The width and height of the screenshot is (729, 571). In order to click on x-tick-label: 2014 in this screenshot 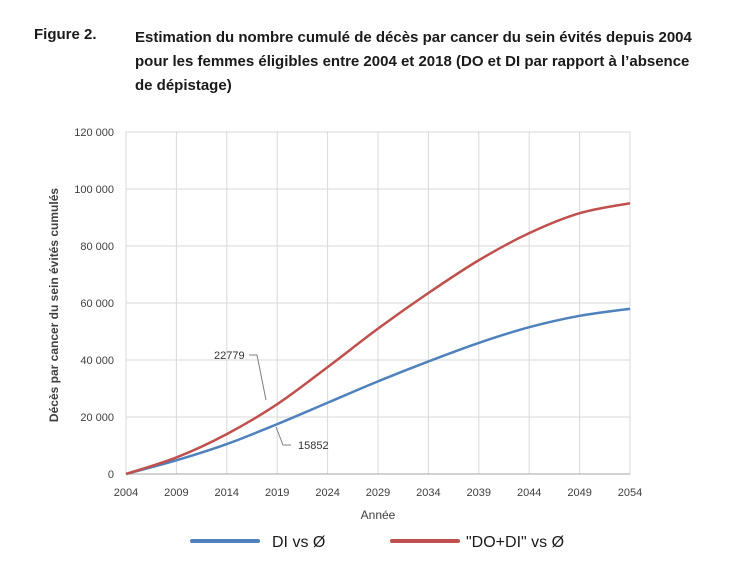, I will do `click(227, 493)`.